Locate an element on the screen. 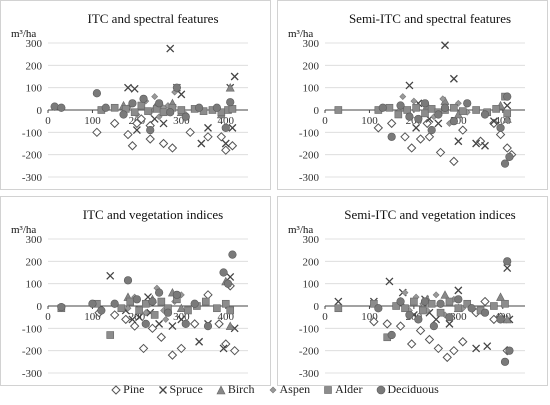 The width and height of the screenshot is (550, 405). series-pine is located at coordinates (445, 142).